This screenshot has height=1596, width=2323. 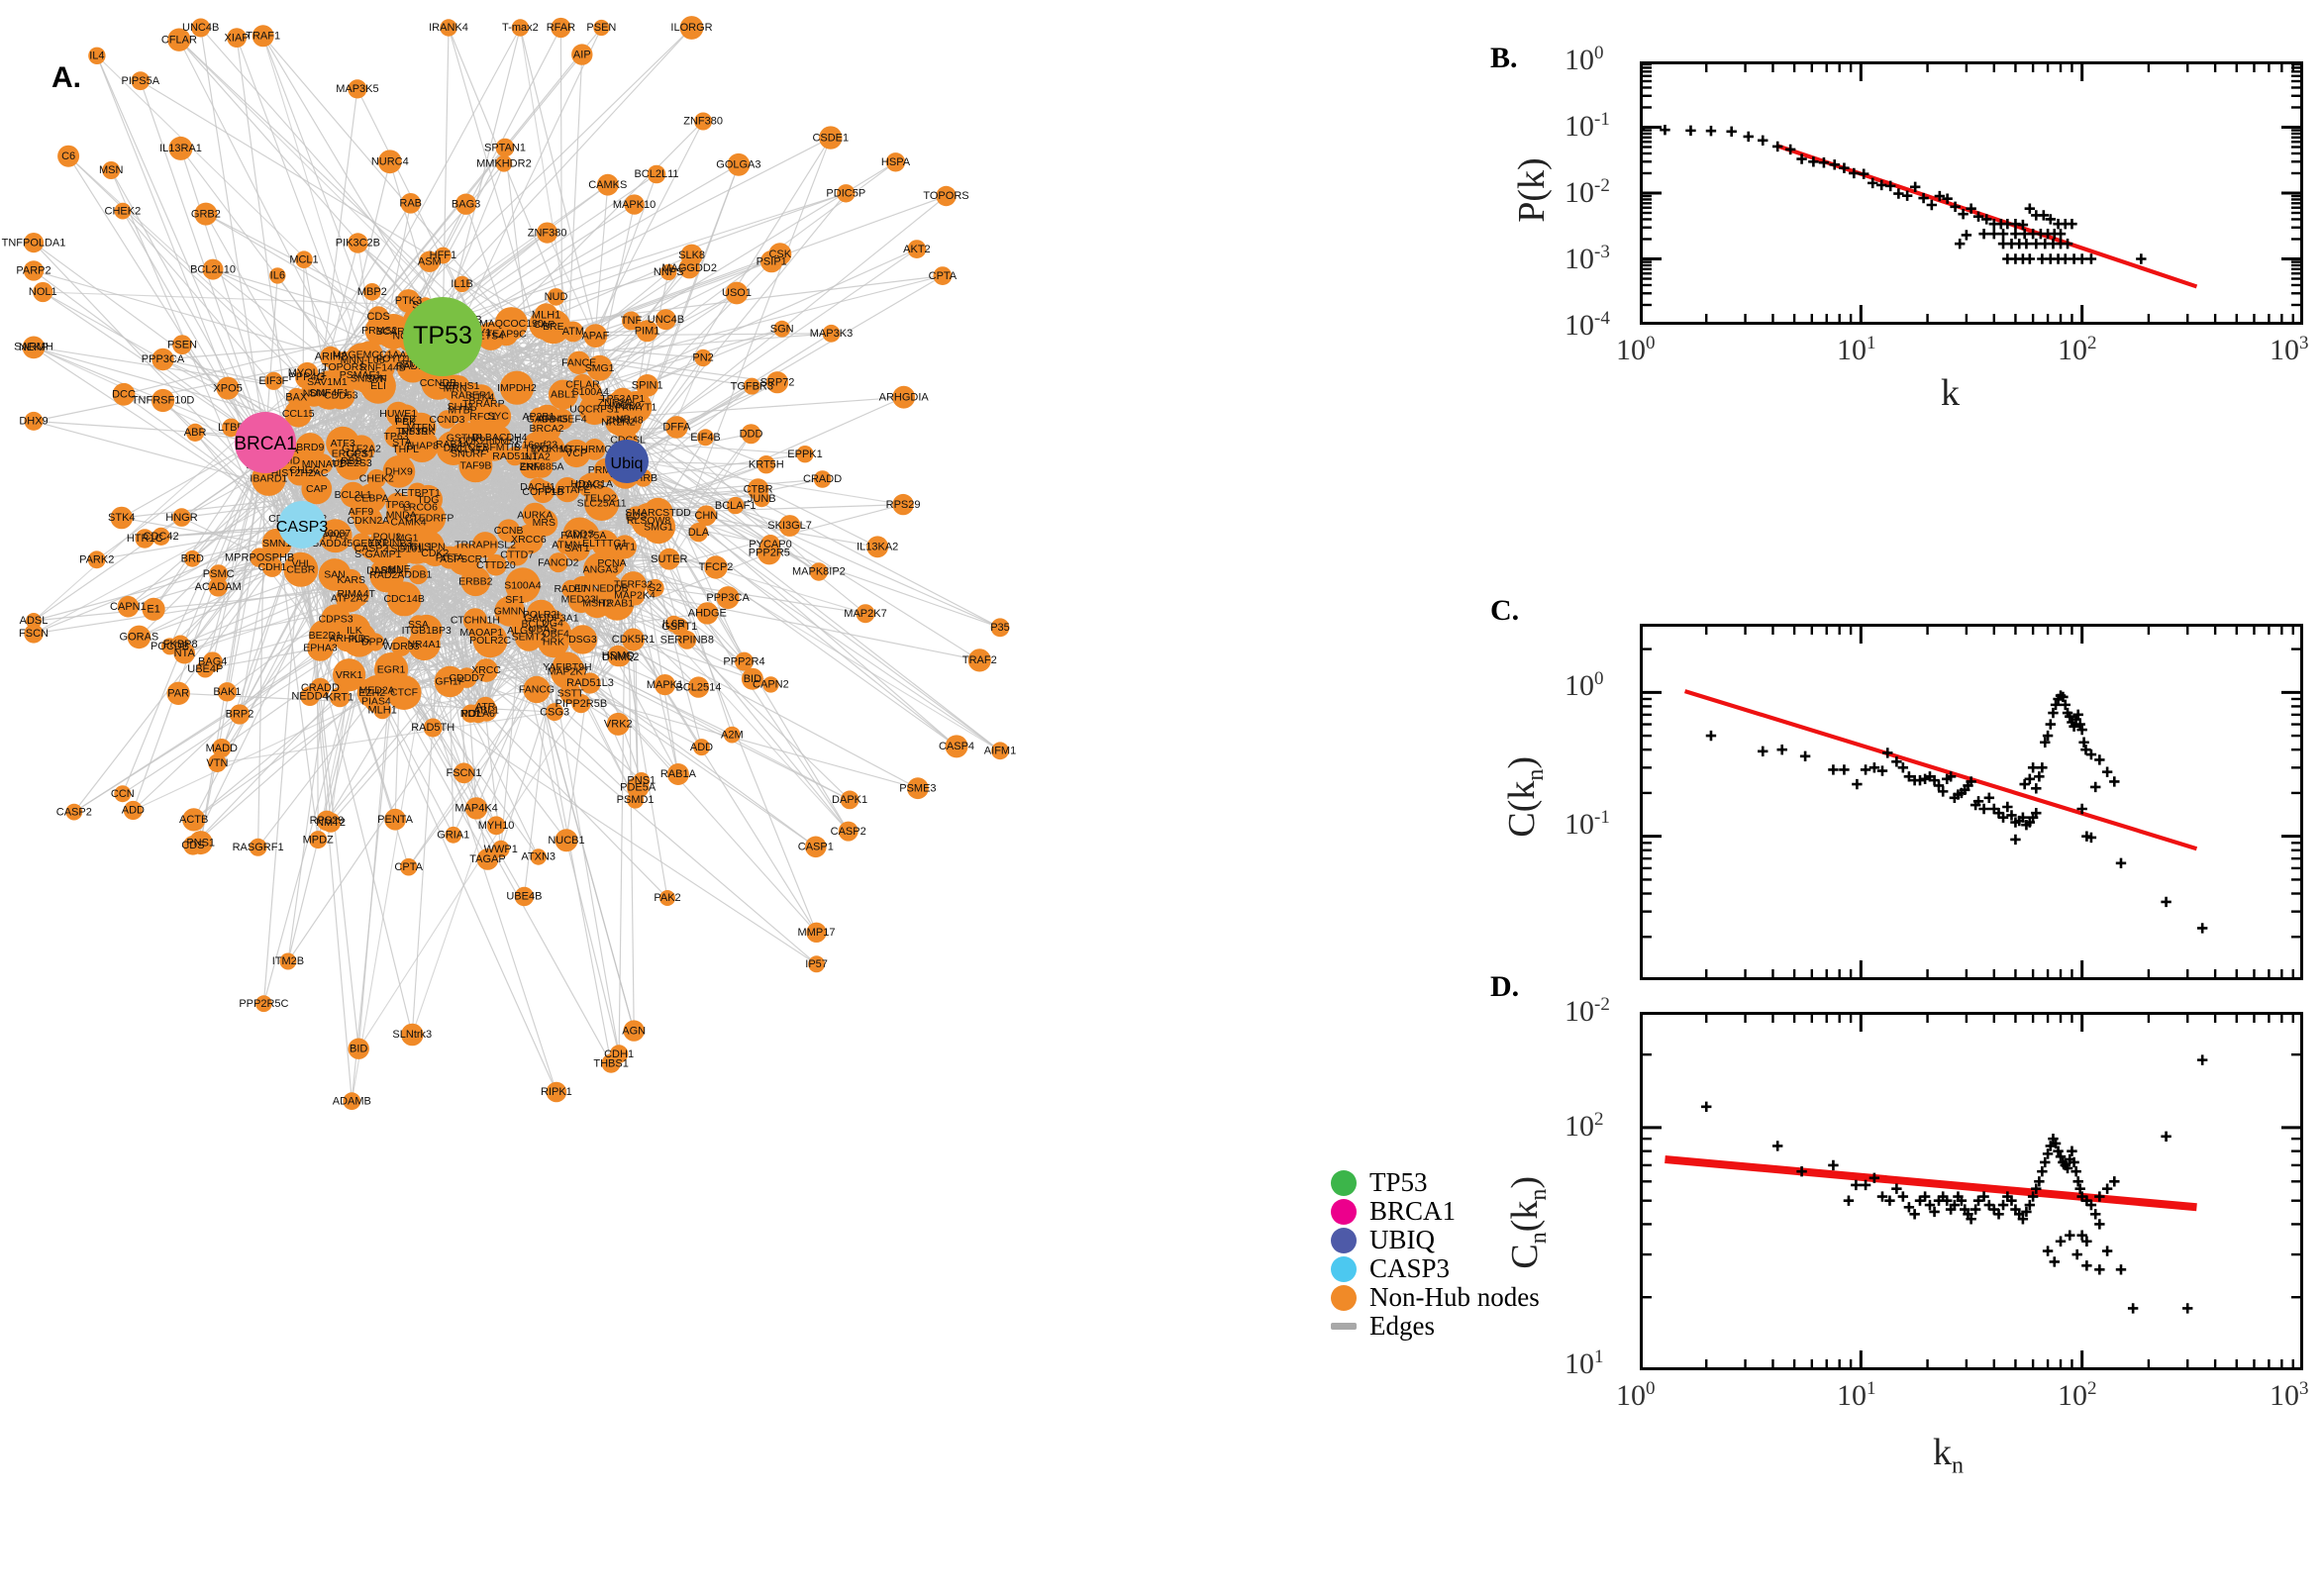 I want to click on network-hub-tp53: TP53, so click(x=443, y=337).